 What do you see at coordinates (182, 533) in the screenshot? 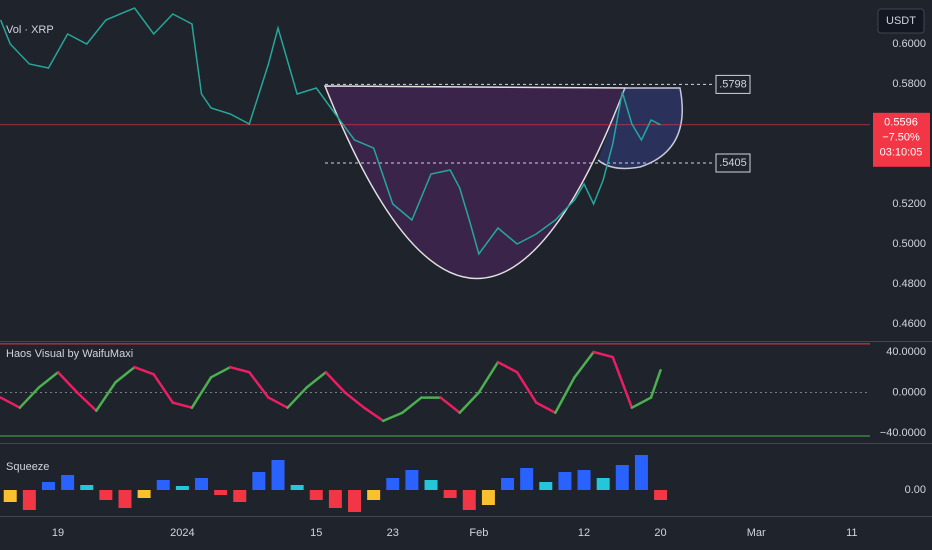
I see `x-tick-label: 2024` at bounding box center [182, 533].